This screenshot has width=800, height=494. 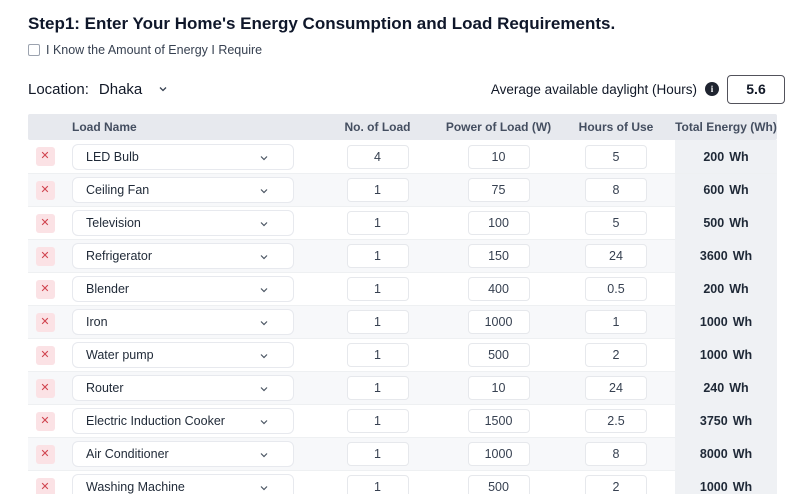 I want to click on location-select: Dhaka, so click(x=133, y=89).